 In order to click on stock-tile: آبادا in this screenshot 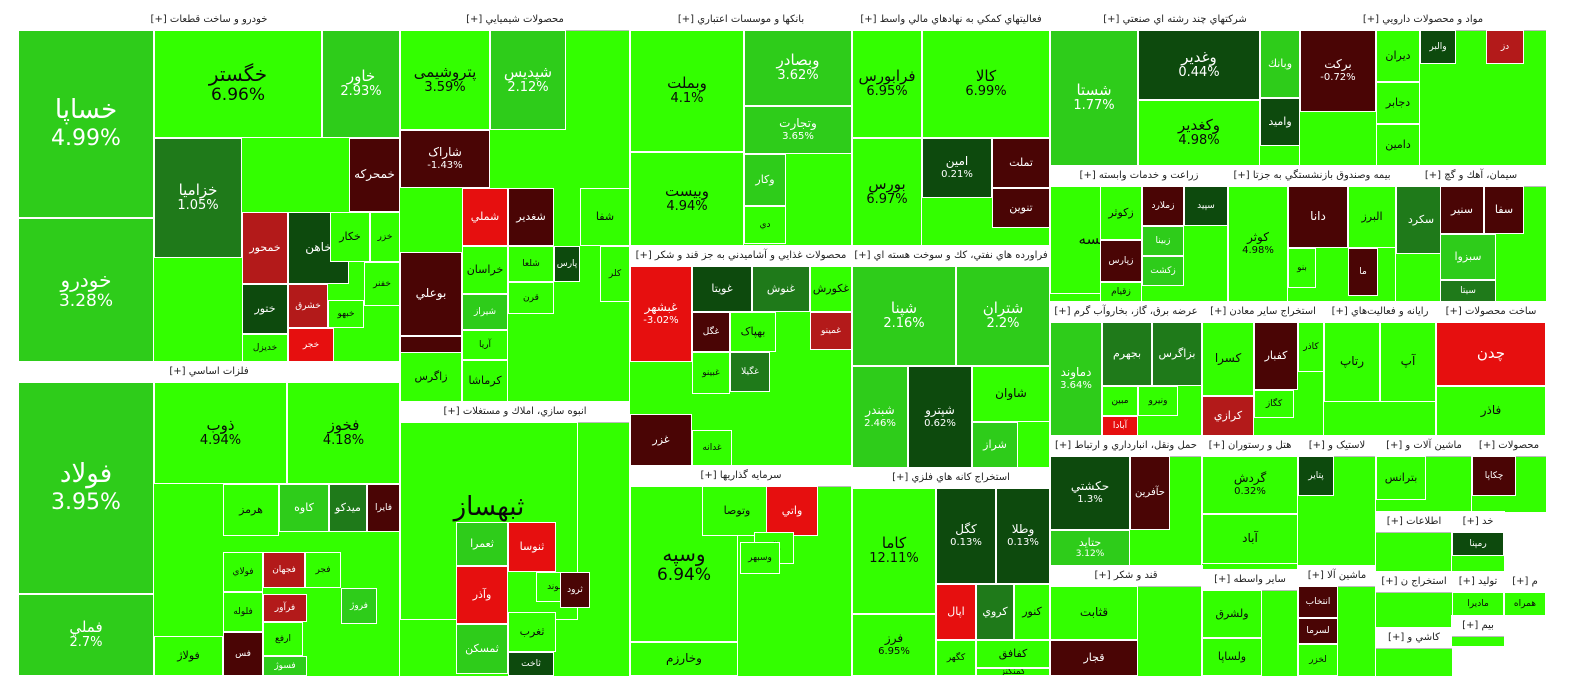, I will do `click(1120, 426)`.